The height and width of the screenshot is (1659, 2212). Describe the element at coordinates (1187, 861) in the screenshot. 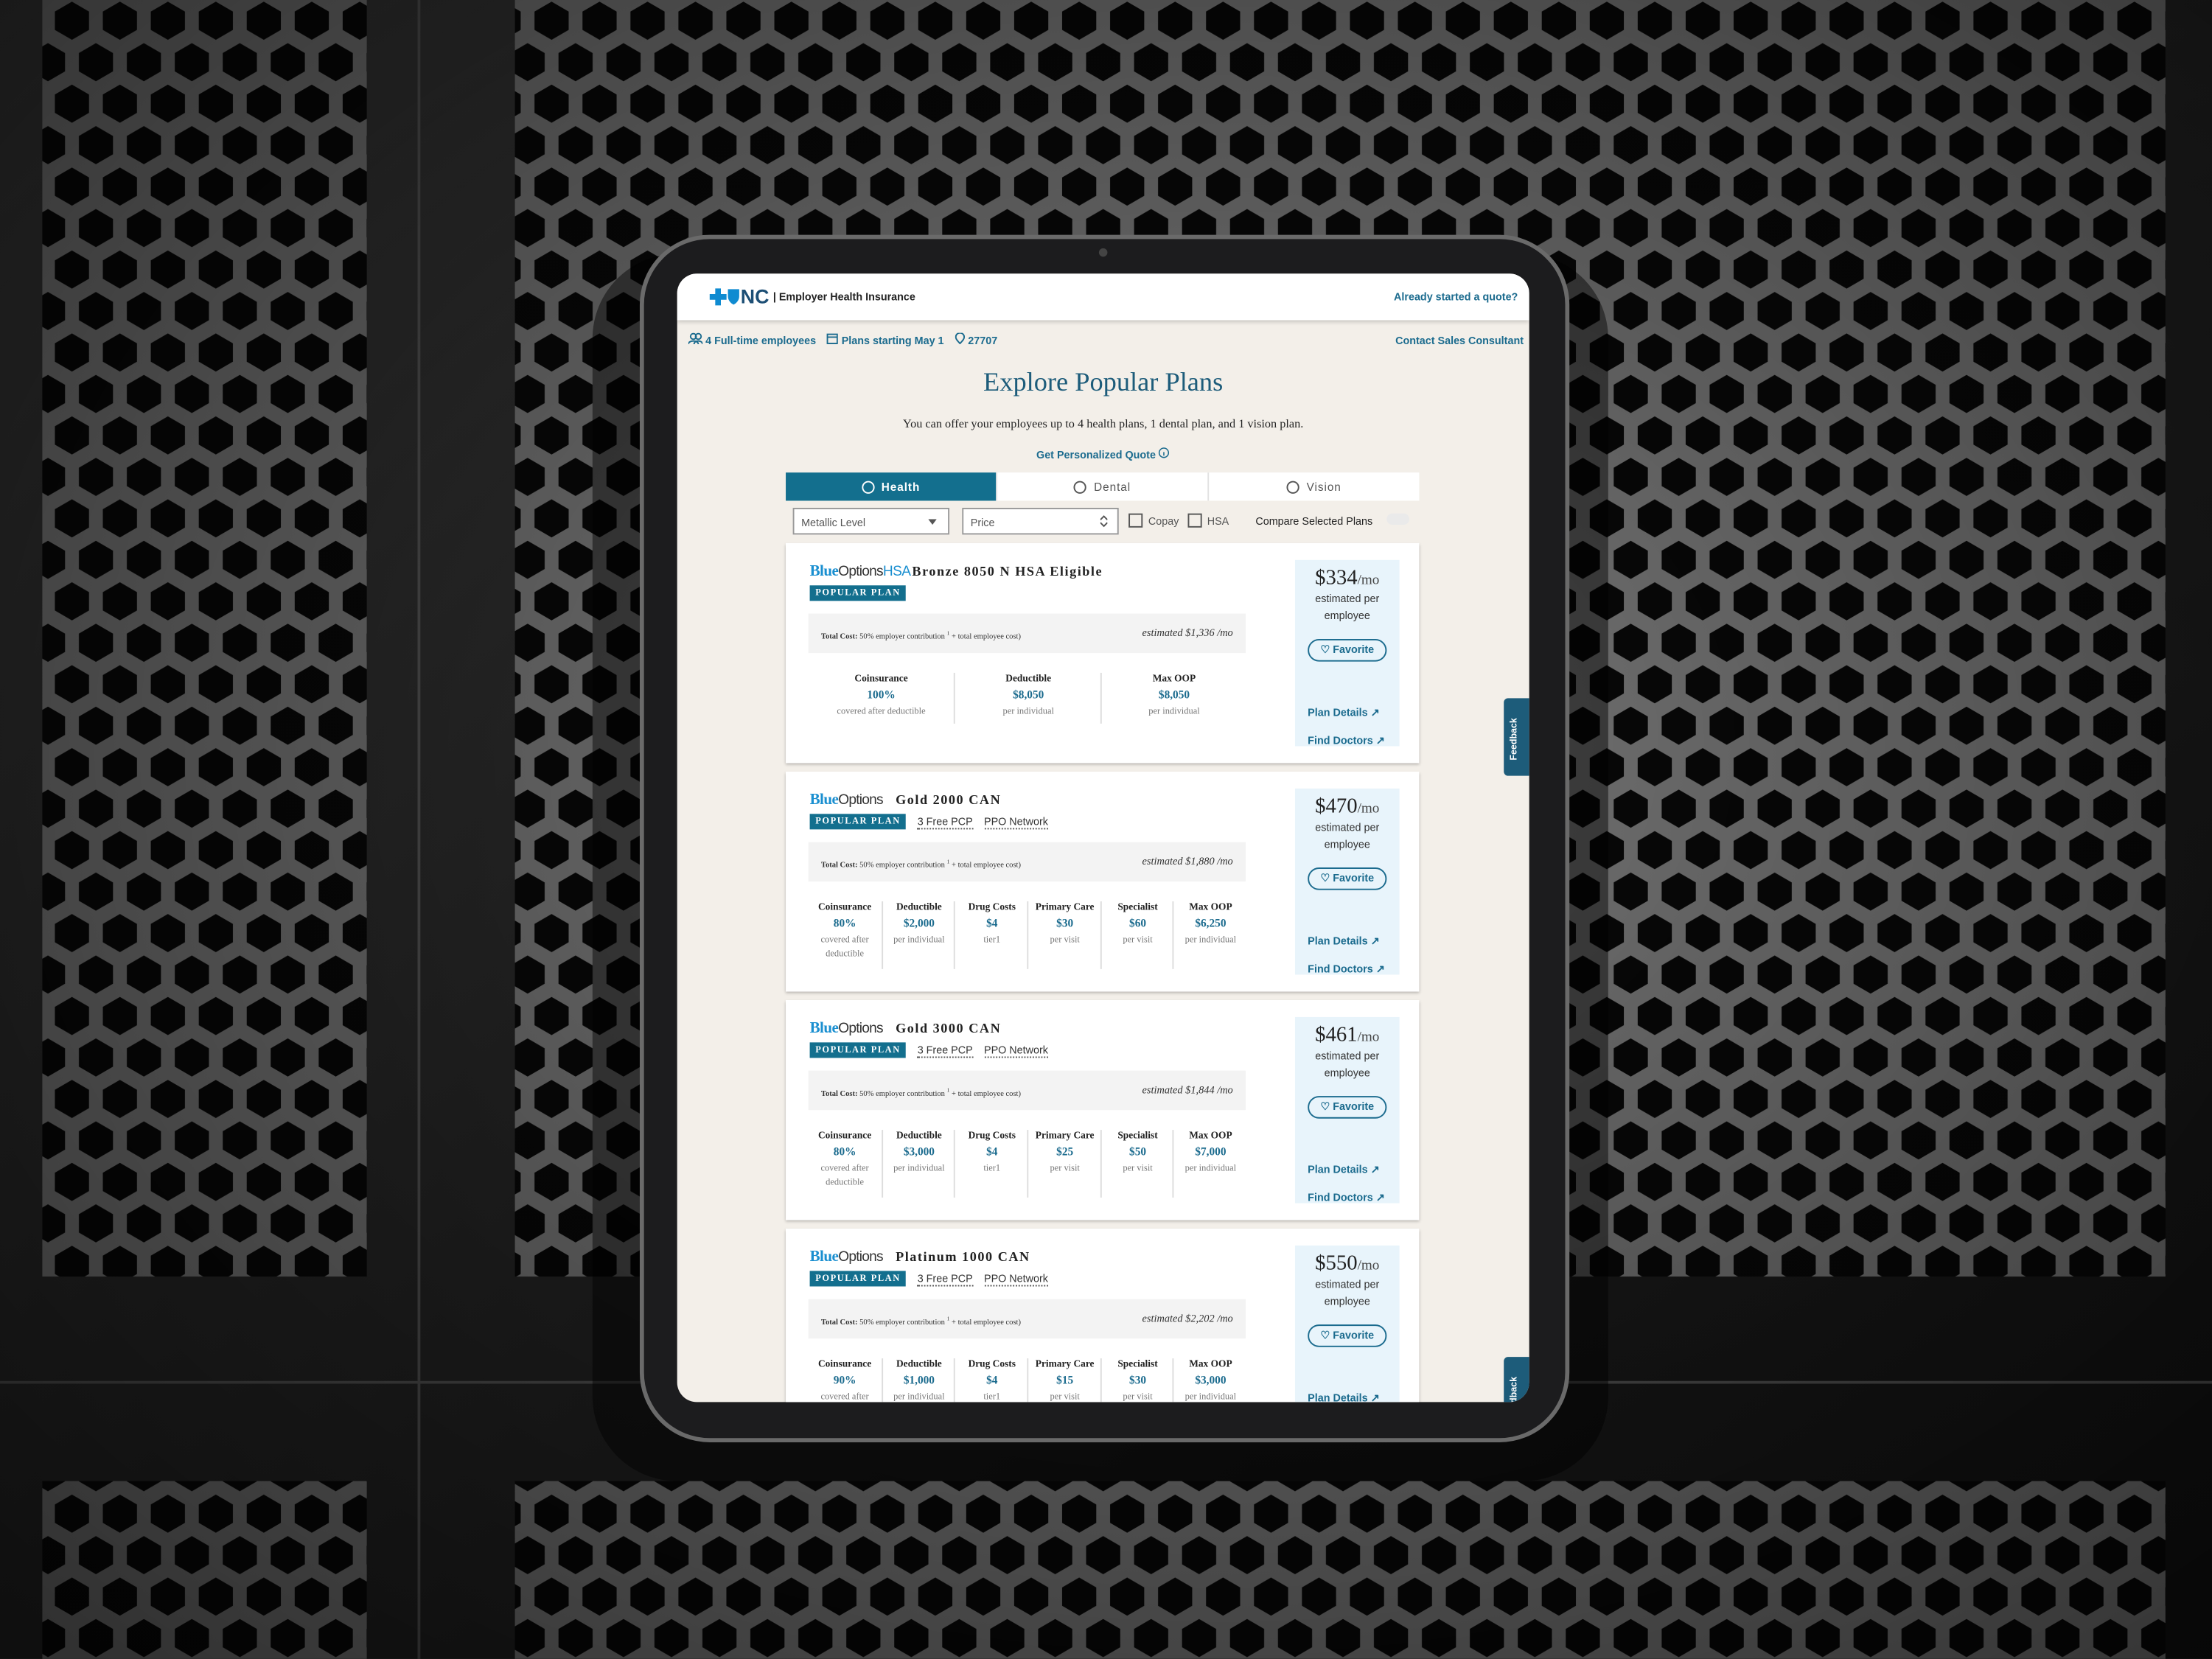

I see `estimate: estimated $1,880 /mo` at that location.